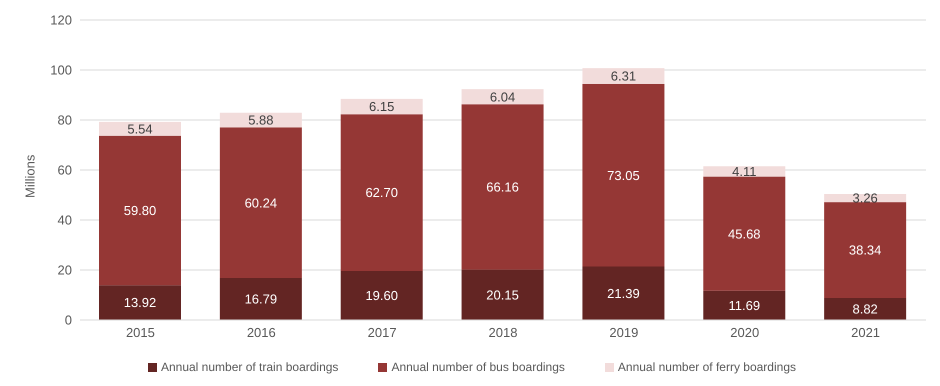 The height and width of the screenshot is (386, 940). I want to click on data-label: 21.39, so click(623, 293).